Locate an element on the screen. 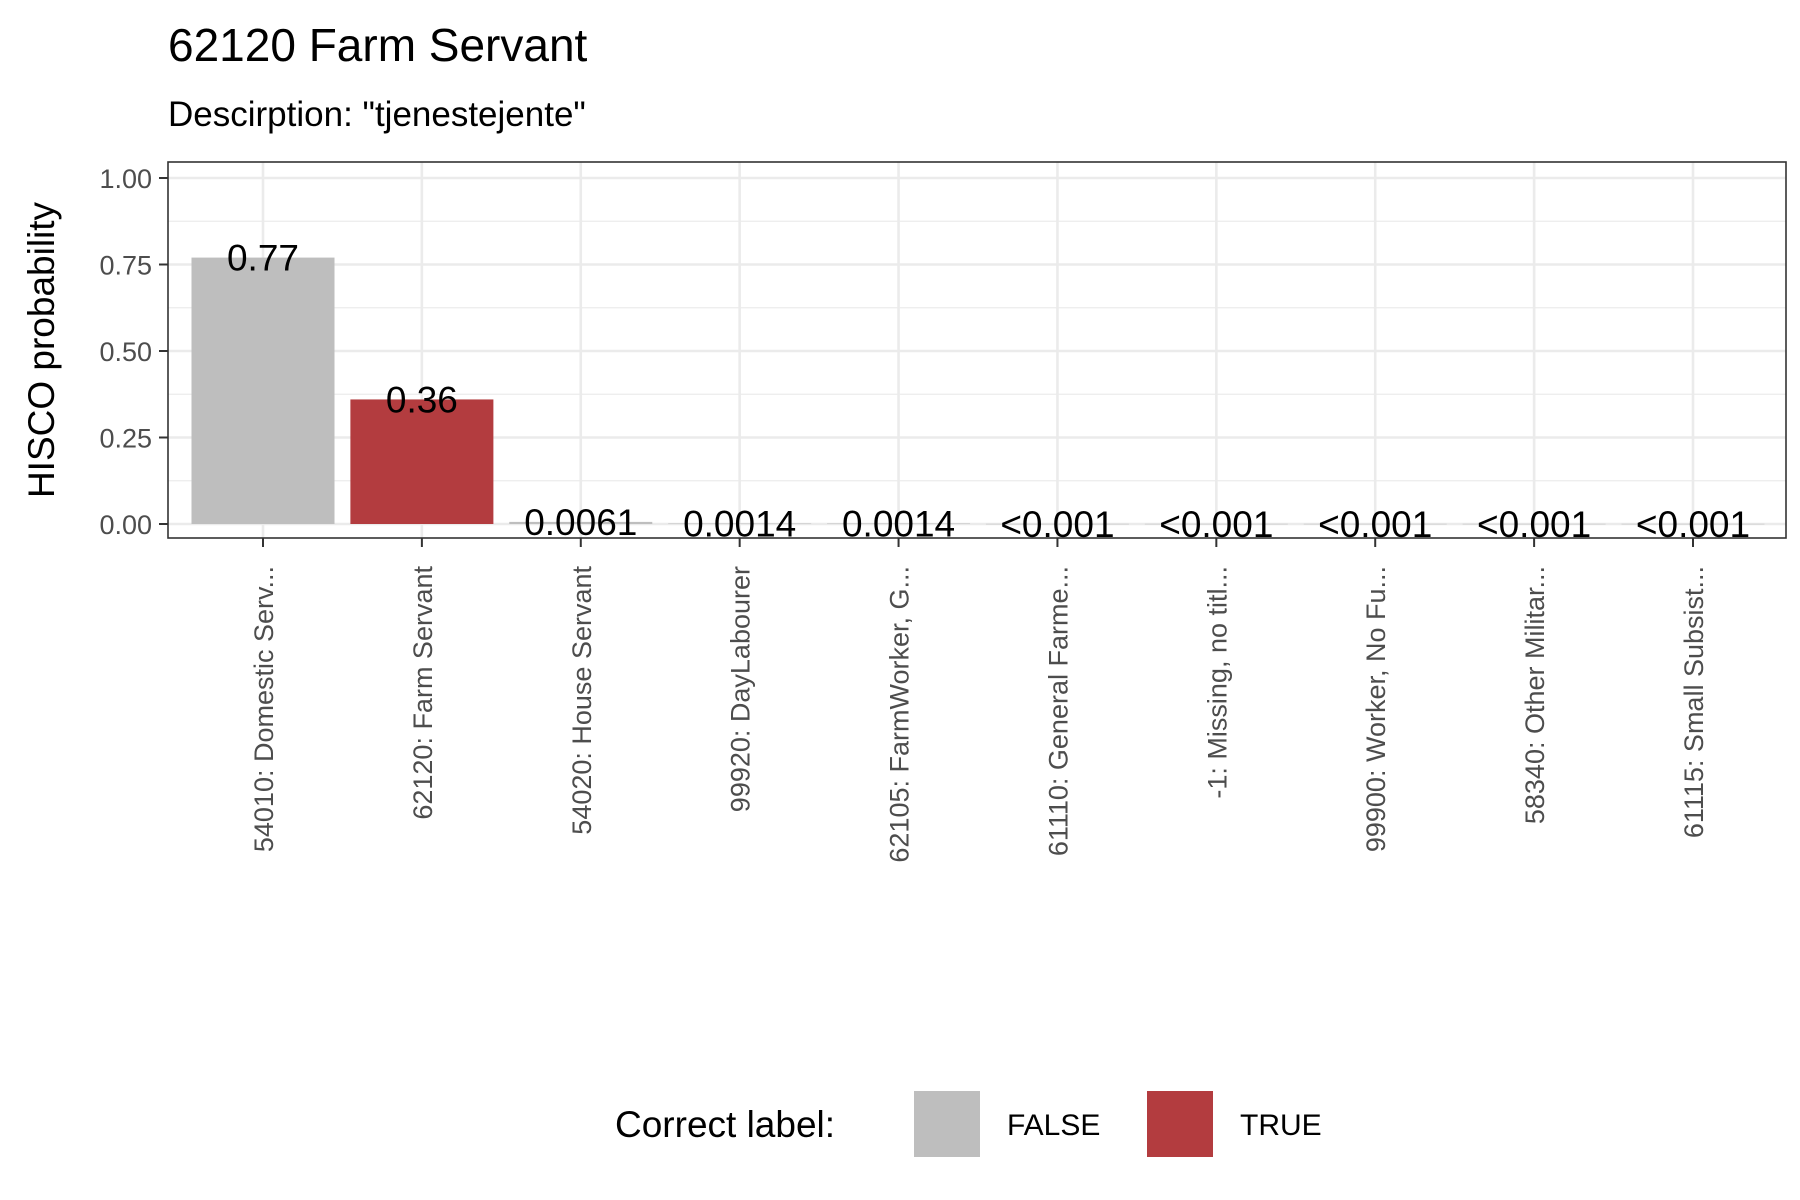  y-axis-title: HISCO probability is located at coordinates (41, 349).